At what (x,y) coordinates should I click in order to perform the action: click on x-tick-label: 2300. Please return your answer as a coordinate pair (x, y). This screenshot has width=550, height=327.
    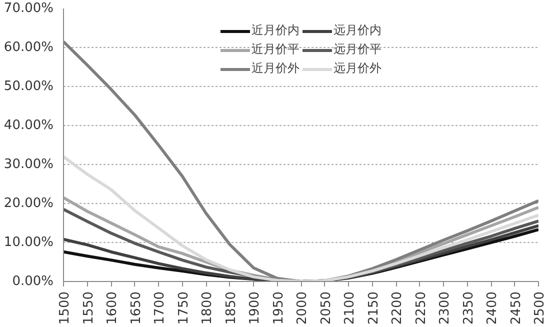
    Looking at the image, I should click on (445, 308).